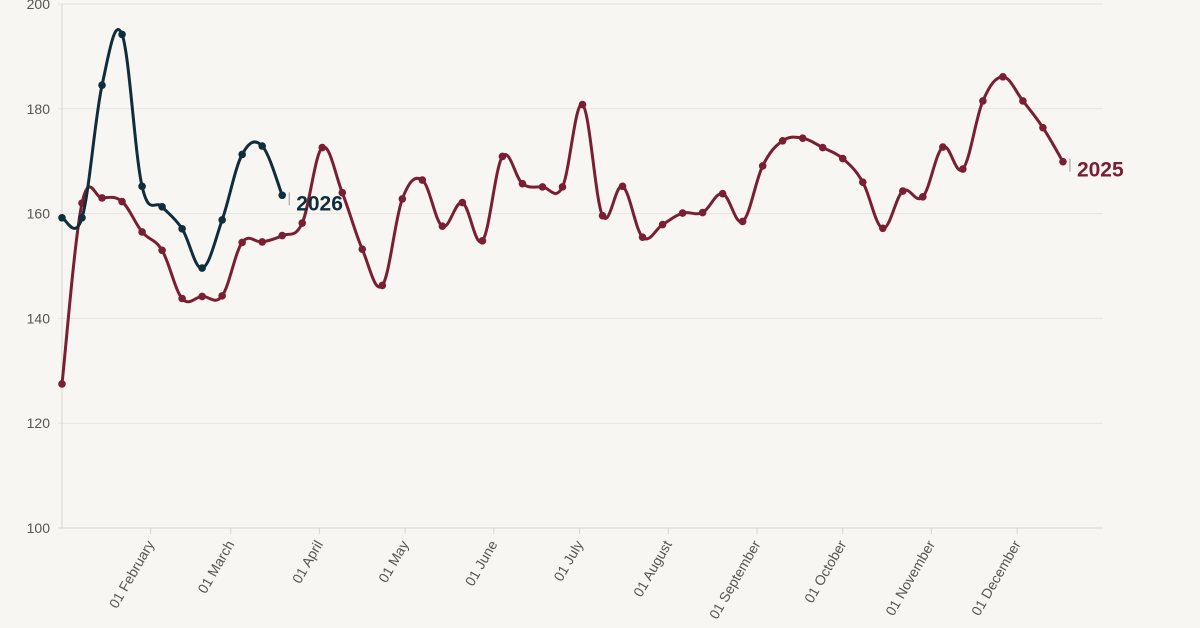  What do you see at coordinates (910, 577) in the screenshot?
I see `x-tick-label: 01 November` at bounding box center [910, 577].